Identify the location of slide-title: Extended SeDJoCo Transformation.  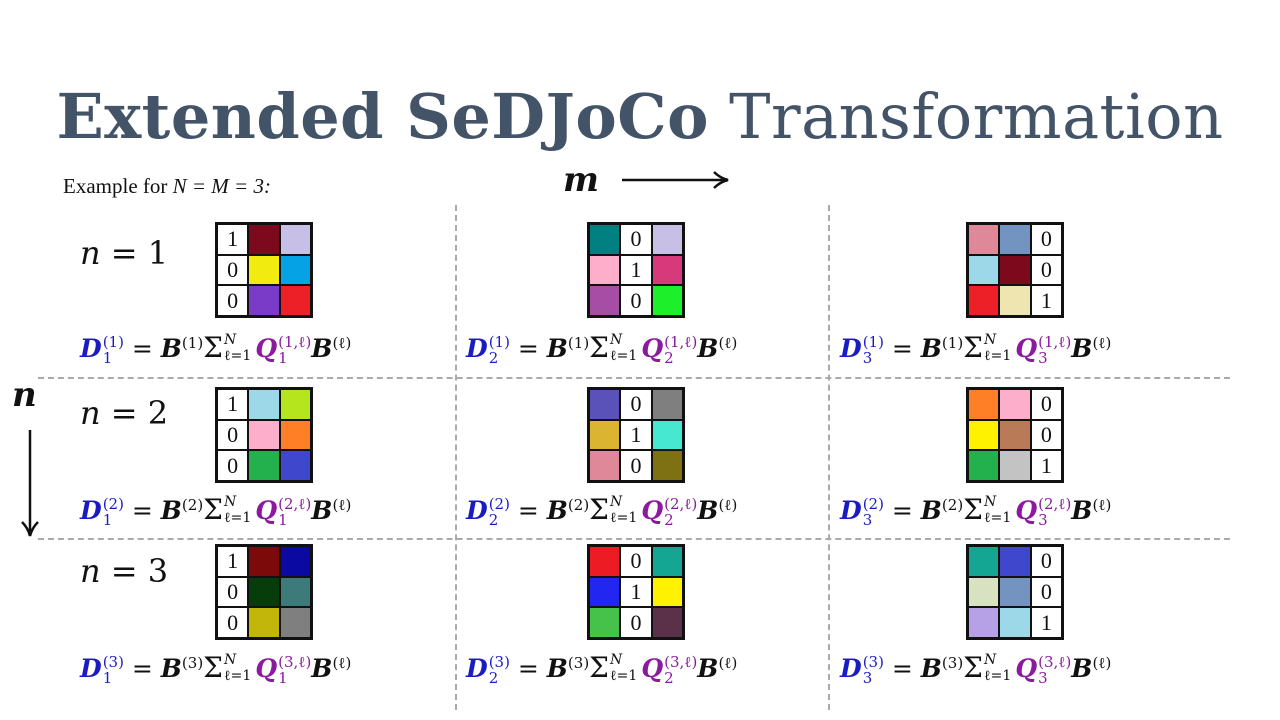
(640, 117).